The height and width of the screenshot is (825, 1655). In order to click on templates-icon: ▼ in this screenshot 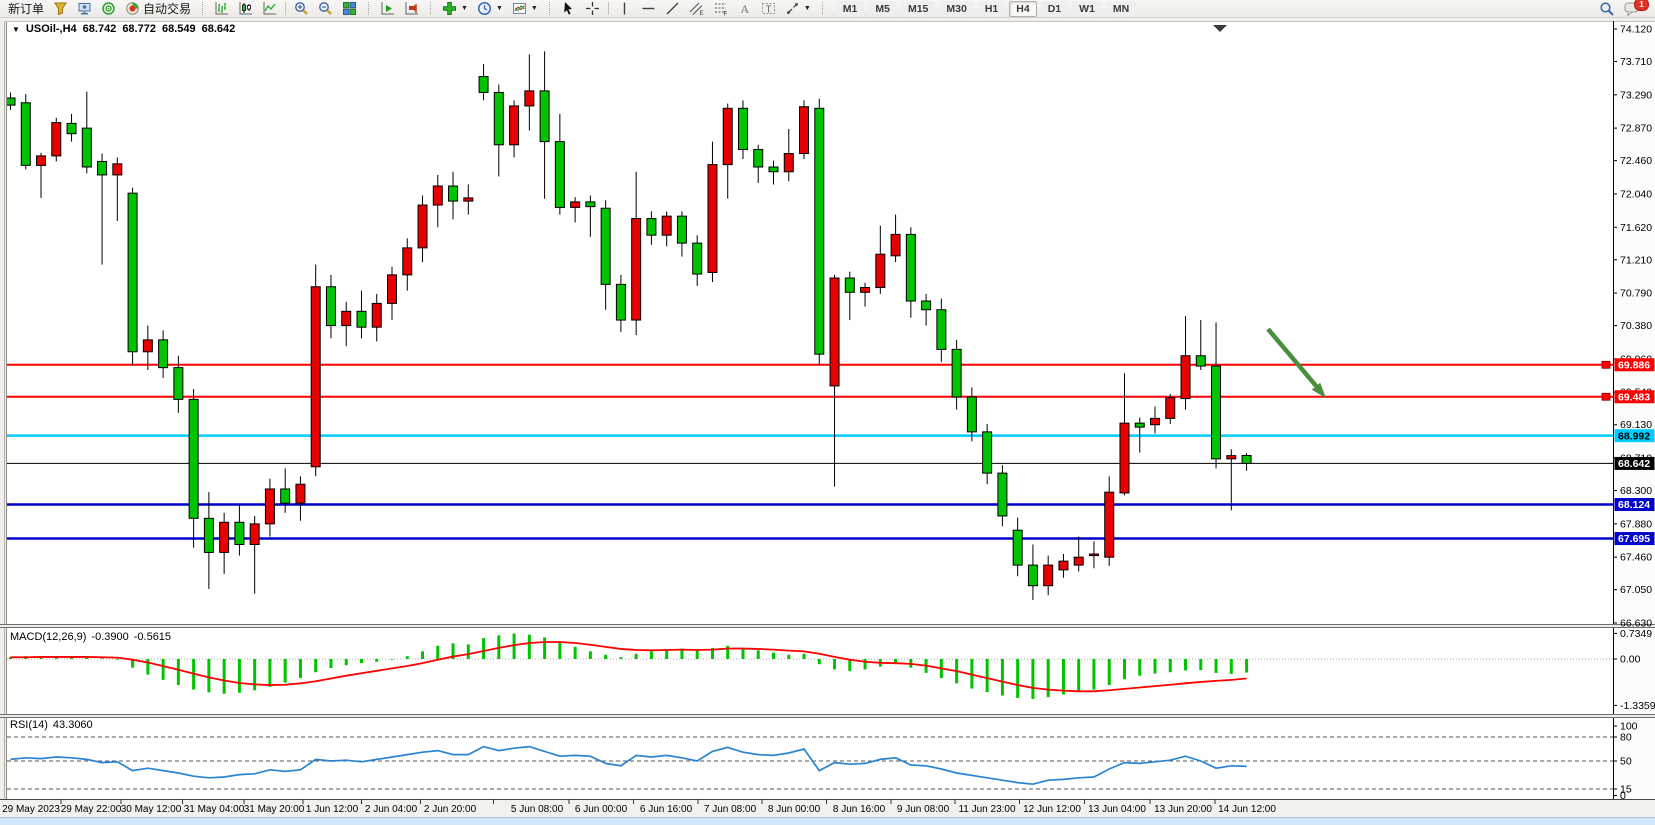, I will do `click(525, 9)`.